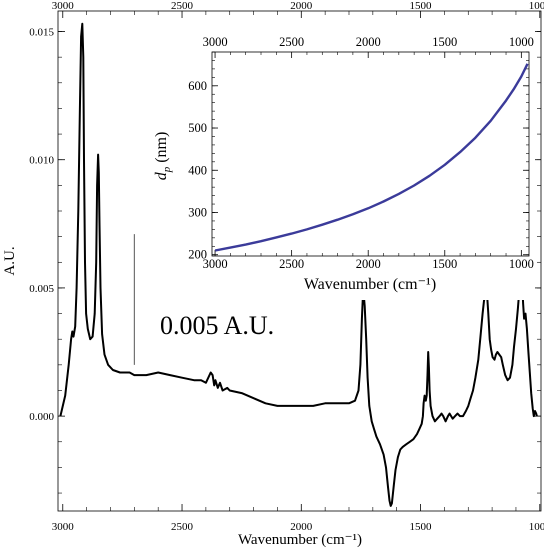 The width and height of the screenshot is (544, 555). I want to click on main-x-axis-title: Wavenumber (cm⁻¹), so click(300, 540).